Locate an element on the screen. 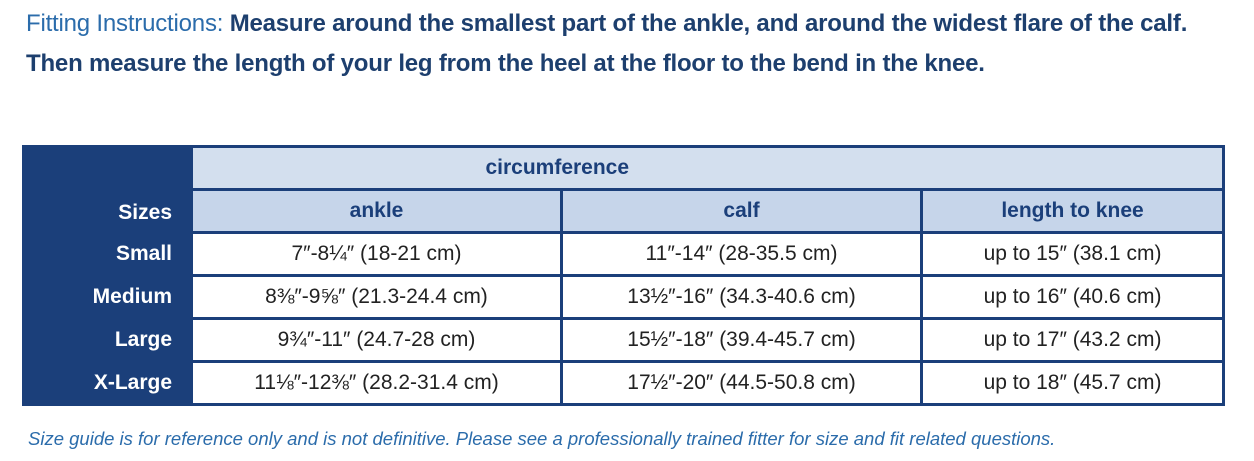 Image resolution: width=1254 pixels, height=461 pixels. measure-cell: 11⅛″-12⅜″ (28.2-31.4 cm) is located at coordinates (376, 383).